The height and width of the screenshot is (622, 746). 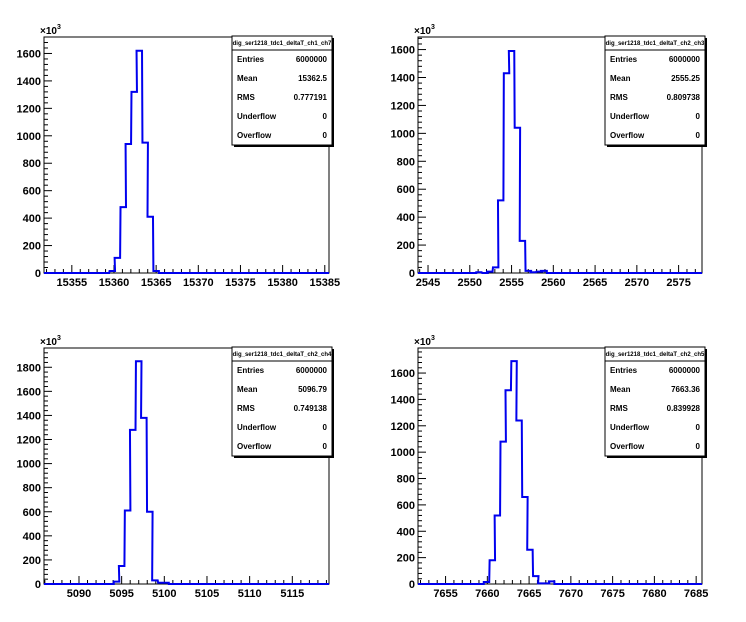 What do you see at coordinates (684, 97) in the screenshot?
I see `stats-row-value: 0.809738` at bounding box center [684, 97].